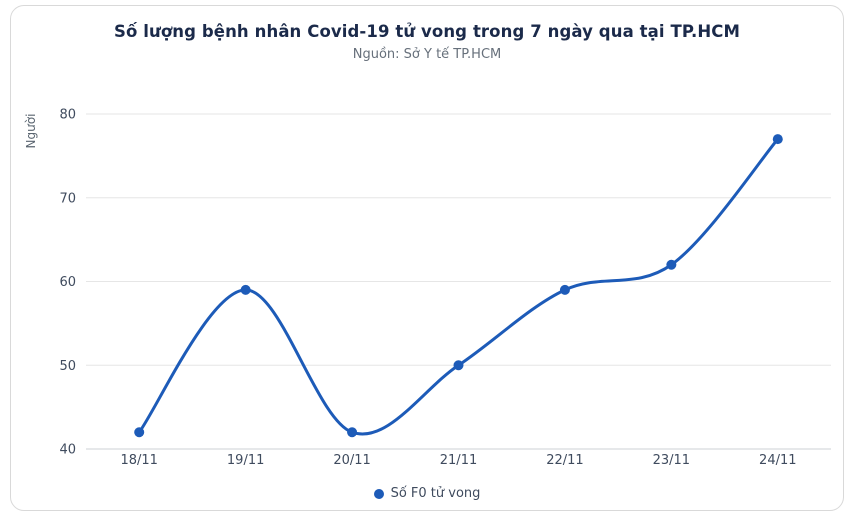 Image resolution: width=856 pixels, height=532 pixels. I want to click on y-tick-label: 70, so click(67, 198).